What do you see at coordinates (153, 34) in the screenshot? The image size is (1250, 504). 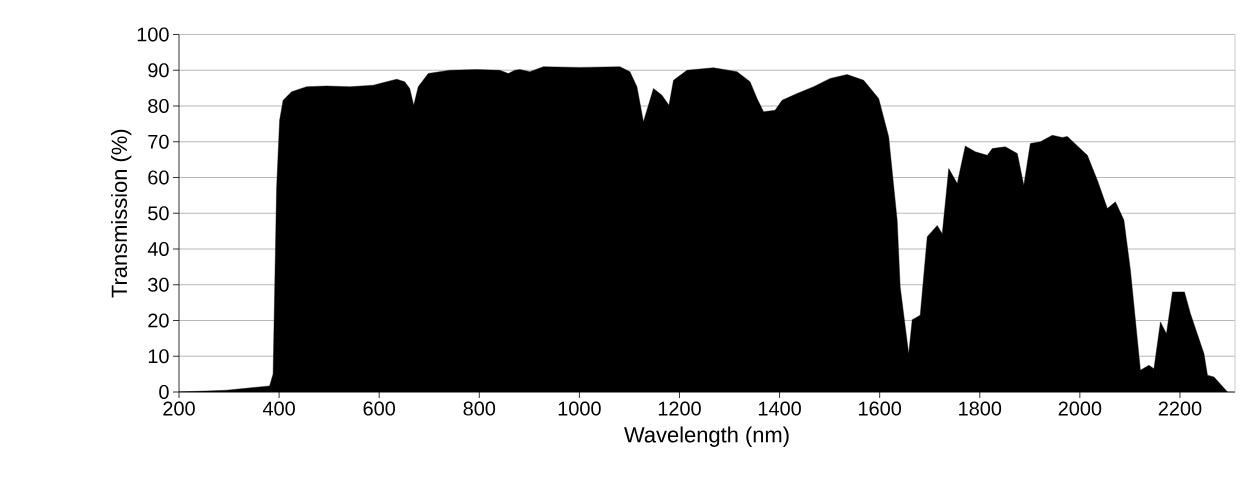 I see `y-tick-label: 100` at bounding box center [153, 34].